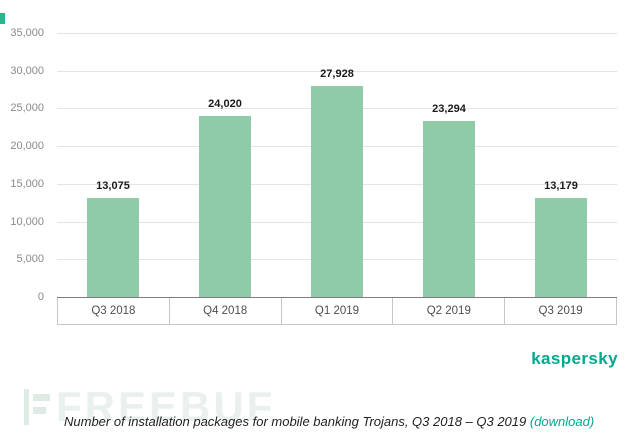 The width and height of the screenshot is (629, 446). I want to click on x-axis: Q3 2018 Q4 2018 Q1 2019 Q2 2019 Q3 2019, so click(337, 311).